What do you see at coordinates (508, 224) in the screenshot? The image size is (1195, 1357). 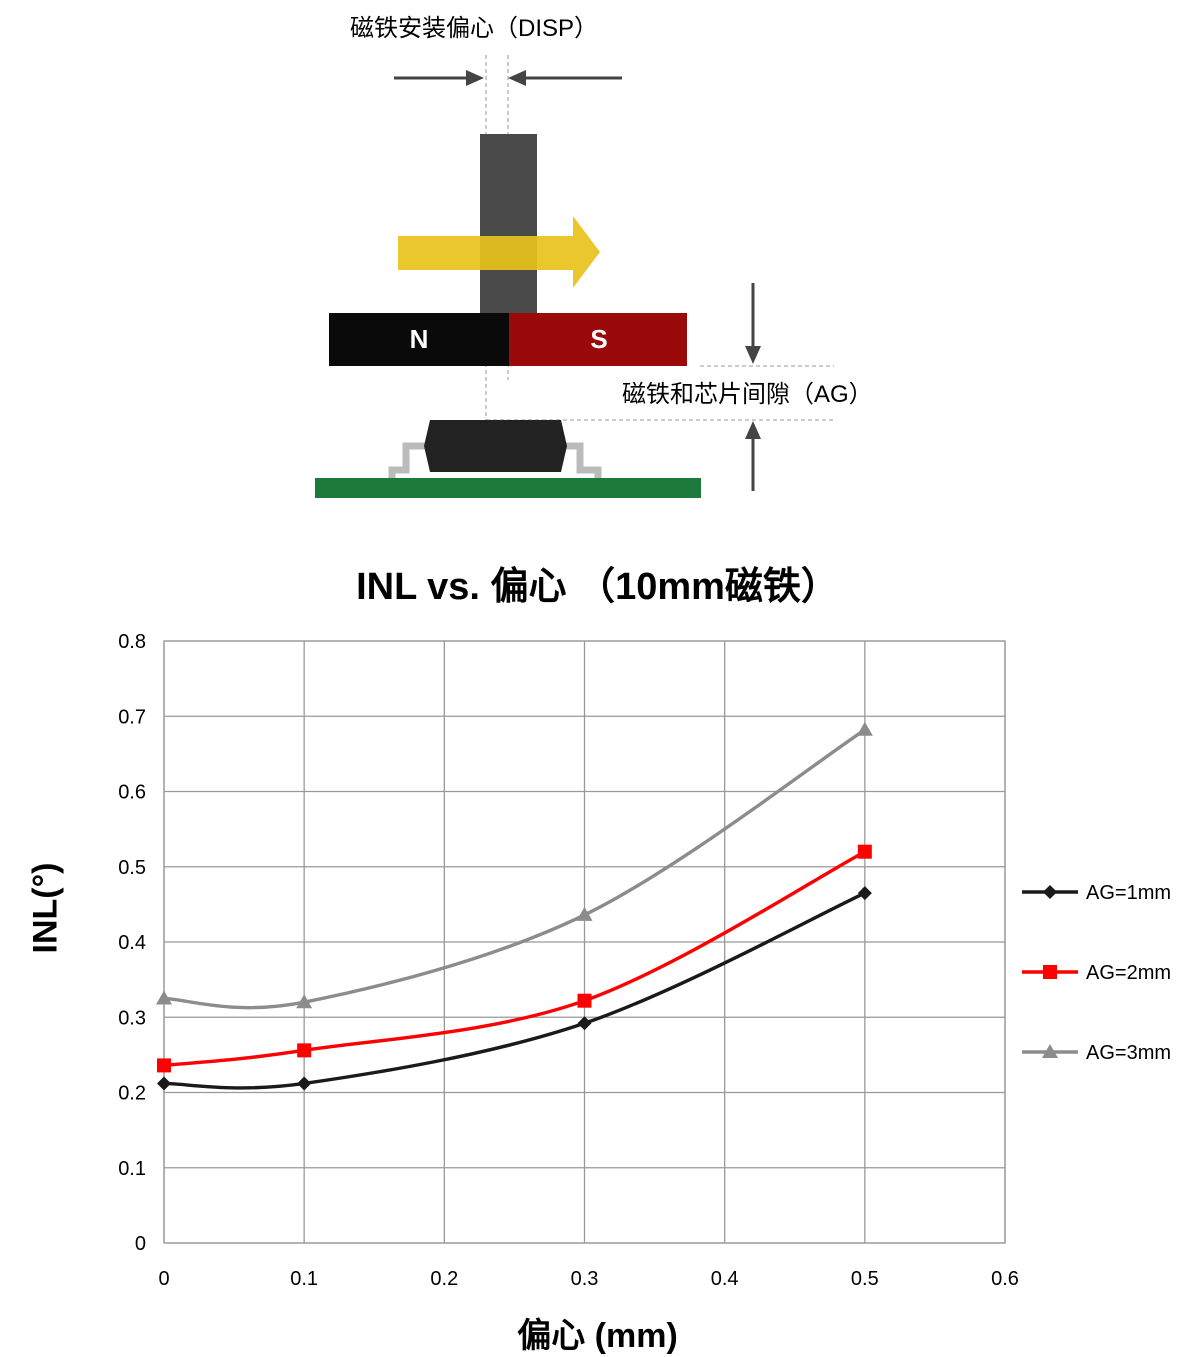 I see `shaft` at bounding box center [508, 224].